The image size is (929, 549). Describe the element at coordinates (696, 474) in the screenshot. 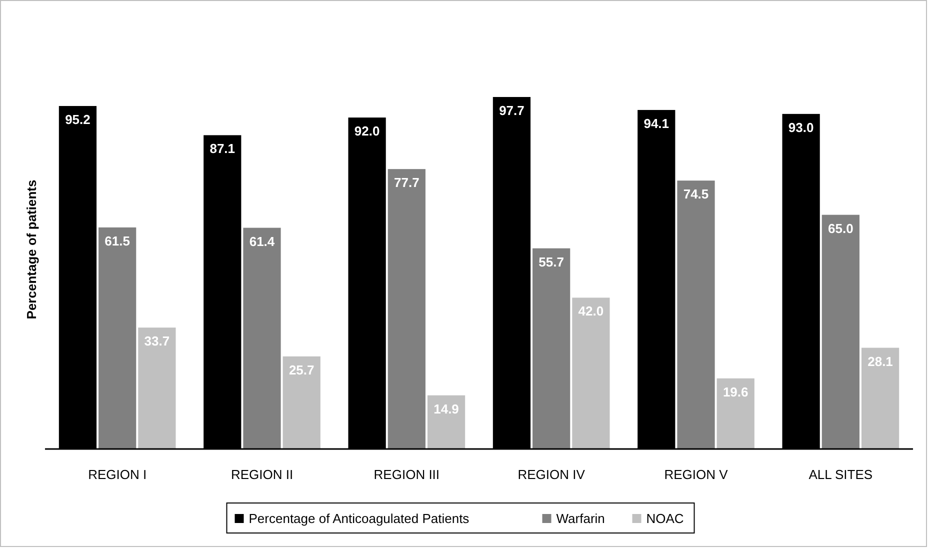

I see `x-tick-label: REGION V` at that location.